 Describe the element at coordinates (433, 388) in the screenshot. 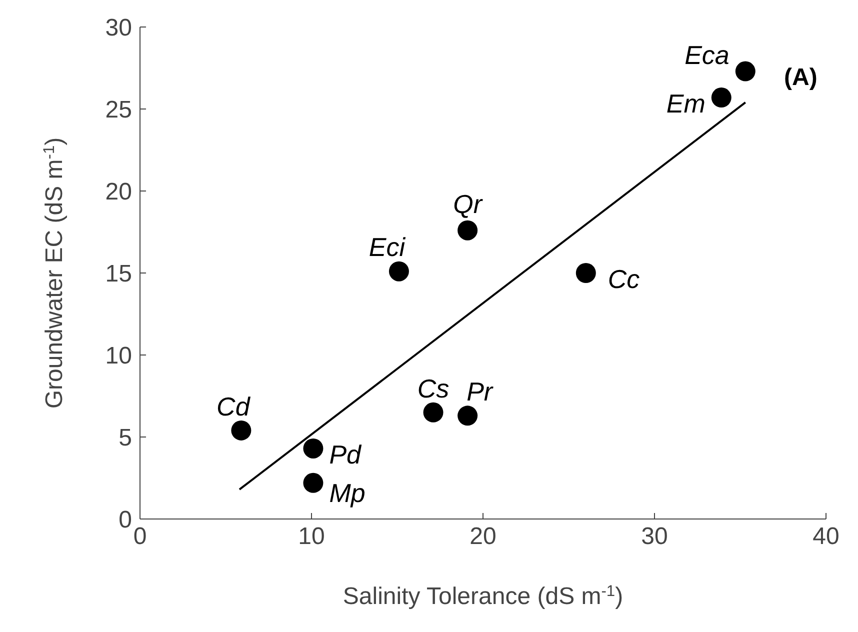

I see `annotation: Cs` at that location.